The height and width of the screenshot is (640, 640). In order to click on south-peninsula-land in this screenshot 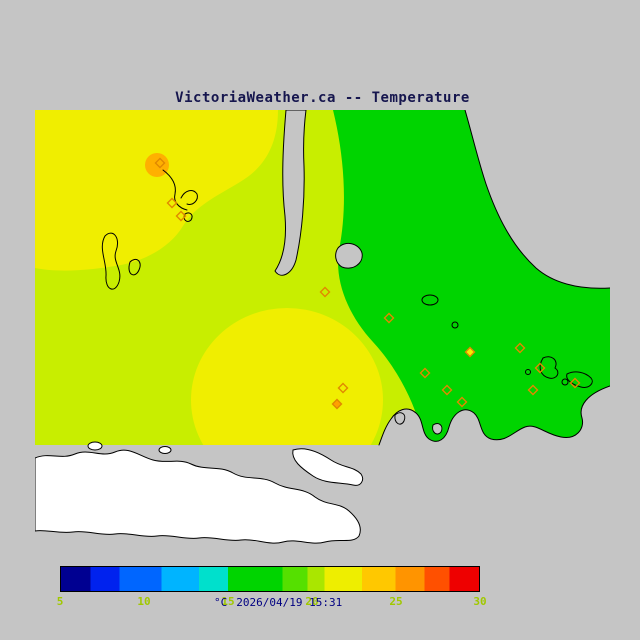, I will do `click(198, 496)`.